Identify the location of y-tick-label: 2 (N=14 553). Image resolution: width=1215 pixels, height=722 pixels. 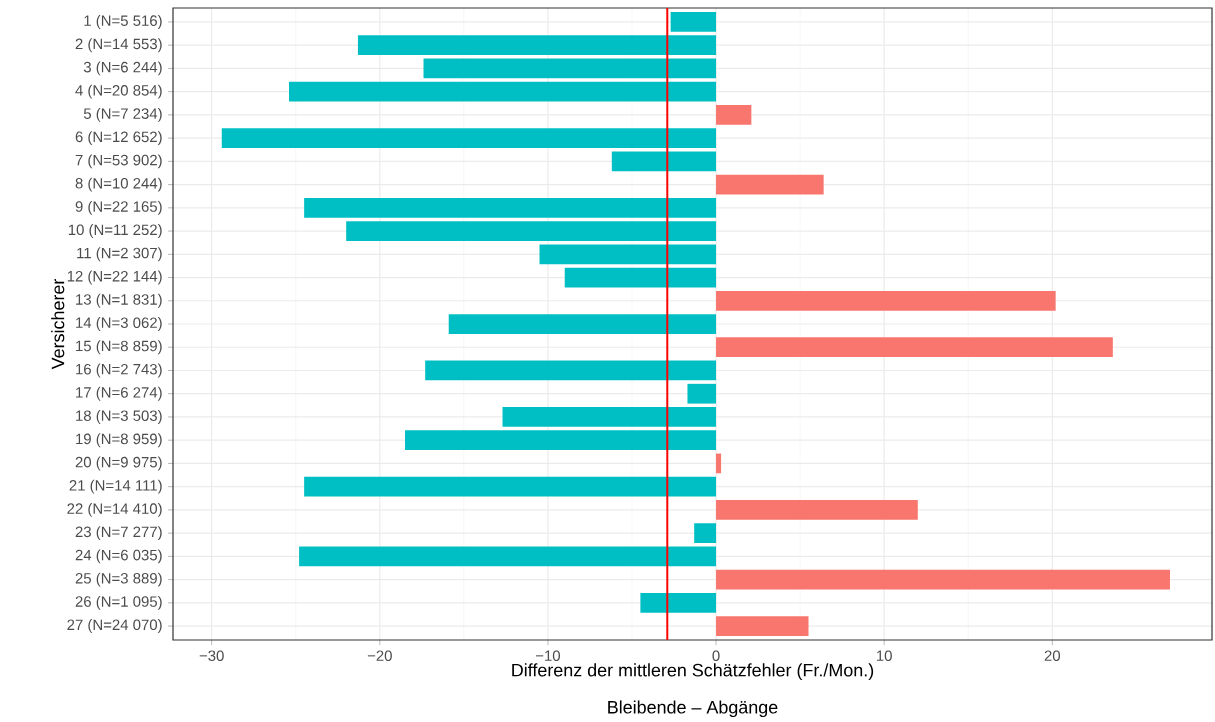
(118, 45).